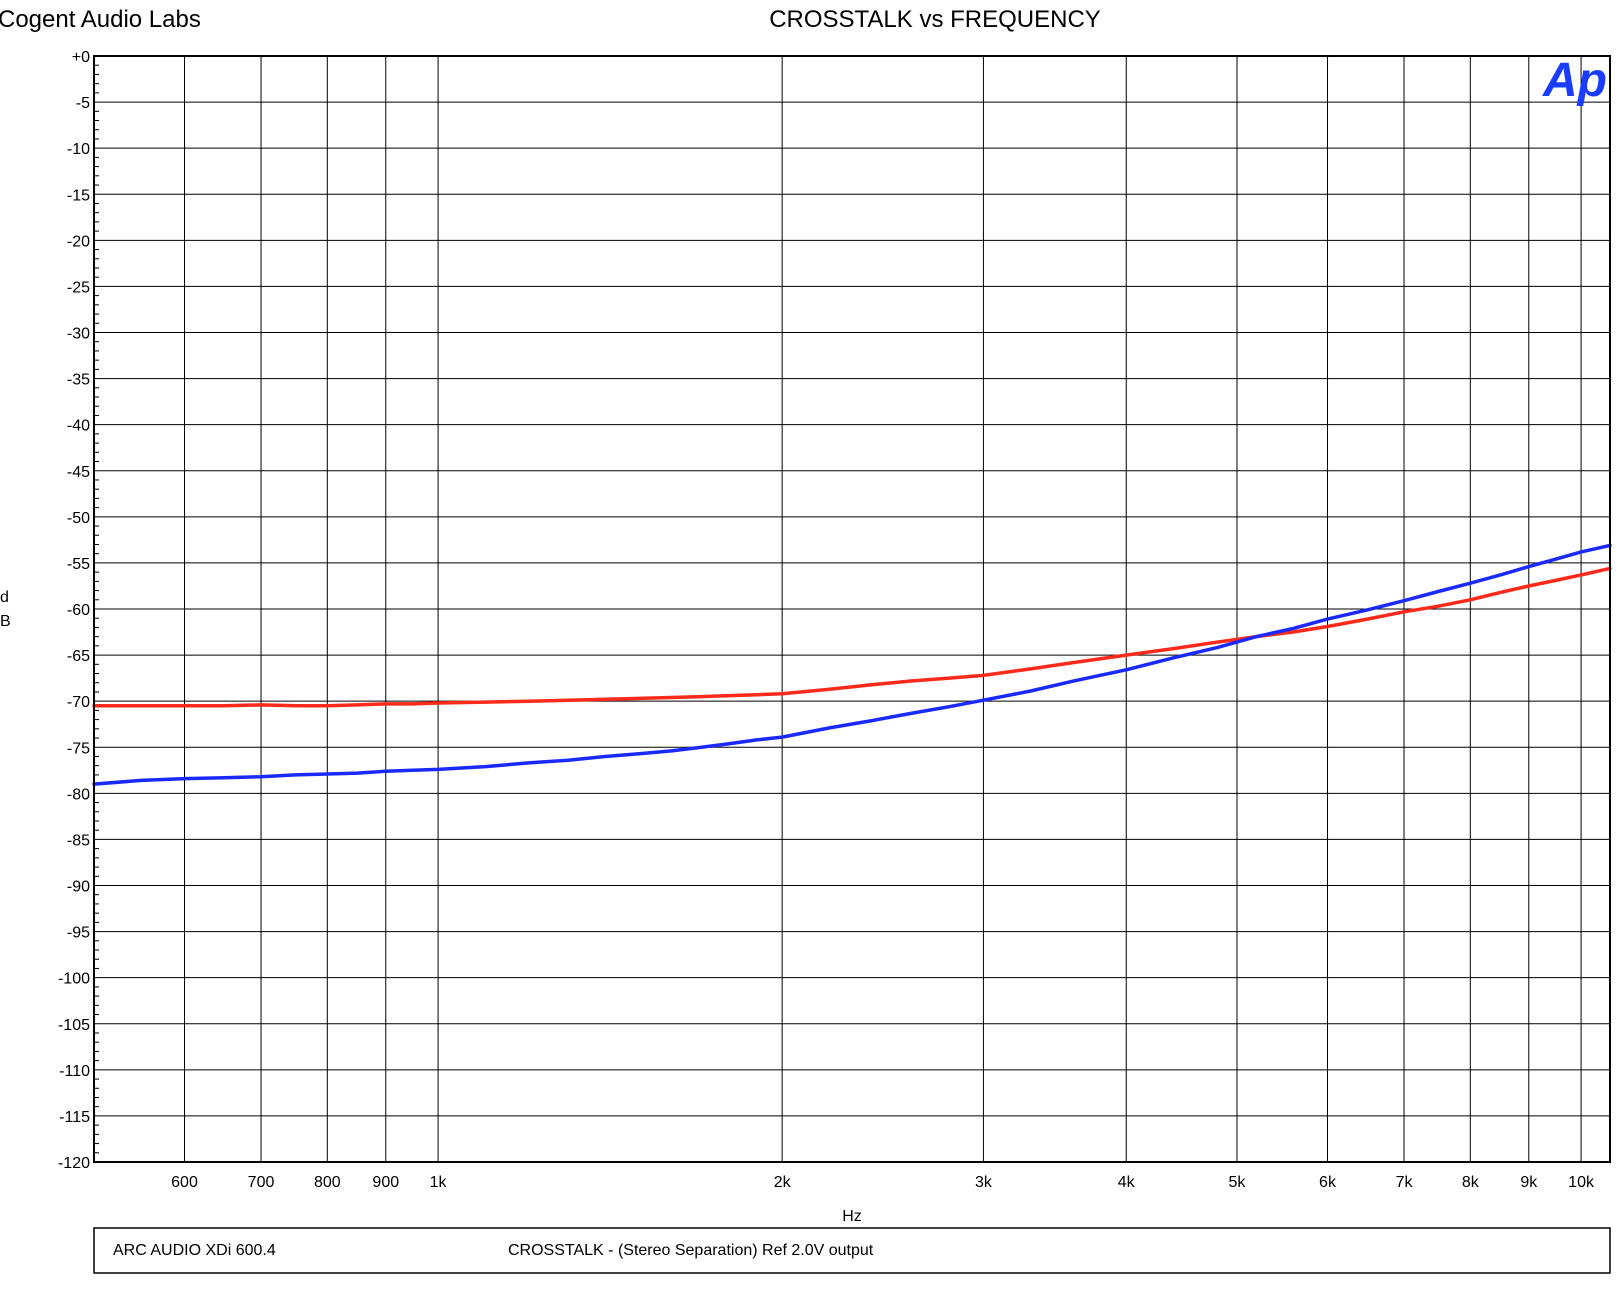  Describe the element at coordinates (74, 979) in the screenshot. I see `y-tick-label: -100` at that location.